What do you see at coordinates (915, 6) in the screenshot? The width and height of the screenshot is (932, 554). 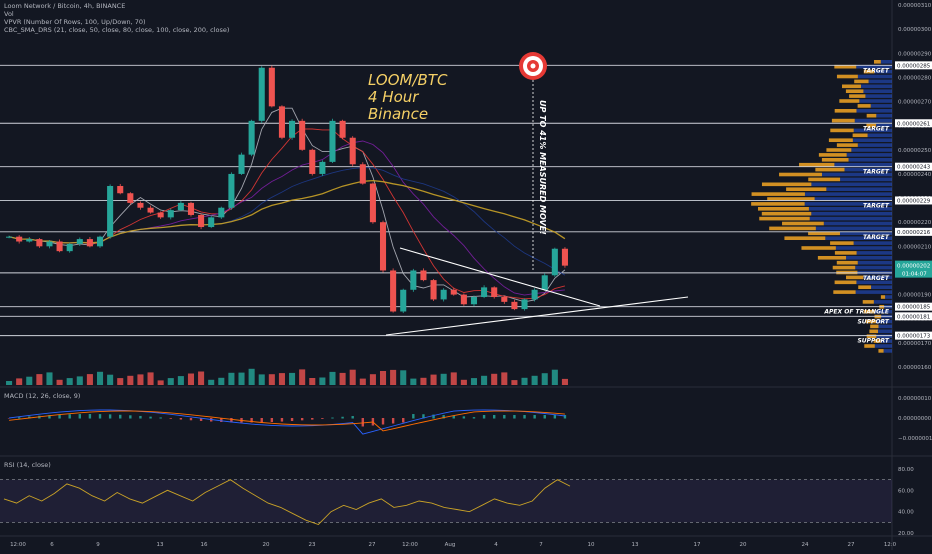 I see `price-tick-label: 0.00000310` at bounding box center [915, 6].